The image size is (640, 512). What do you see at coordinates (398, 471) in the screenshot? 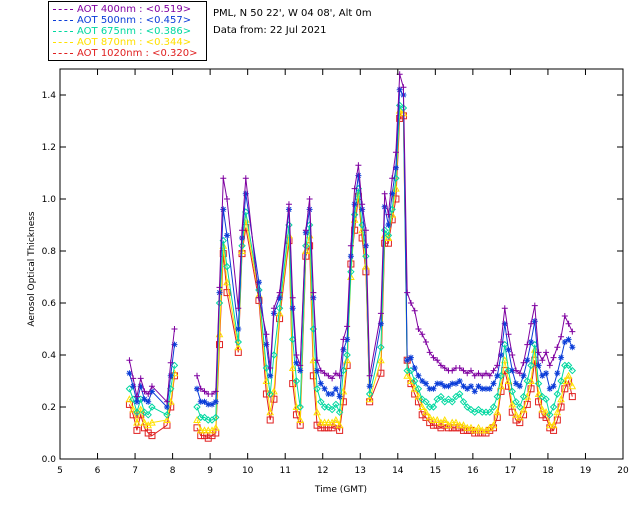
I see `x-tick-label: 14` at bounding box center [398, 471].